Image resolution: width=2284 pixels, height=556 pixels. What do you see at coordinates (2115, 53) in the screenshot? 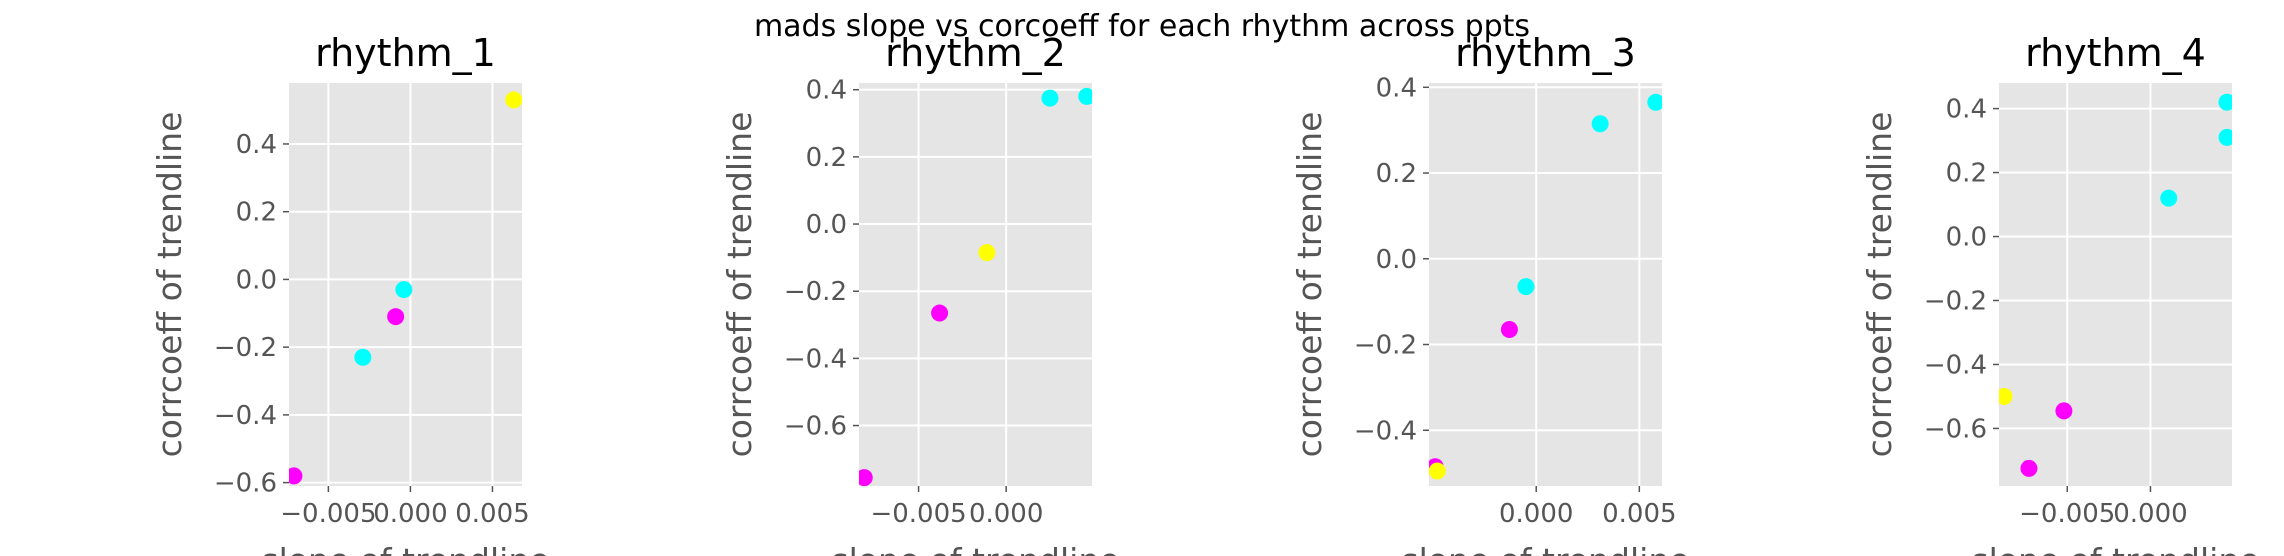
I see `subplot-title: rhythm_4` at bounding box center [2115, 53].